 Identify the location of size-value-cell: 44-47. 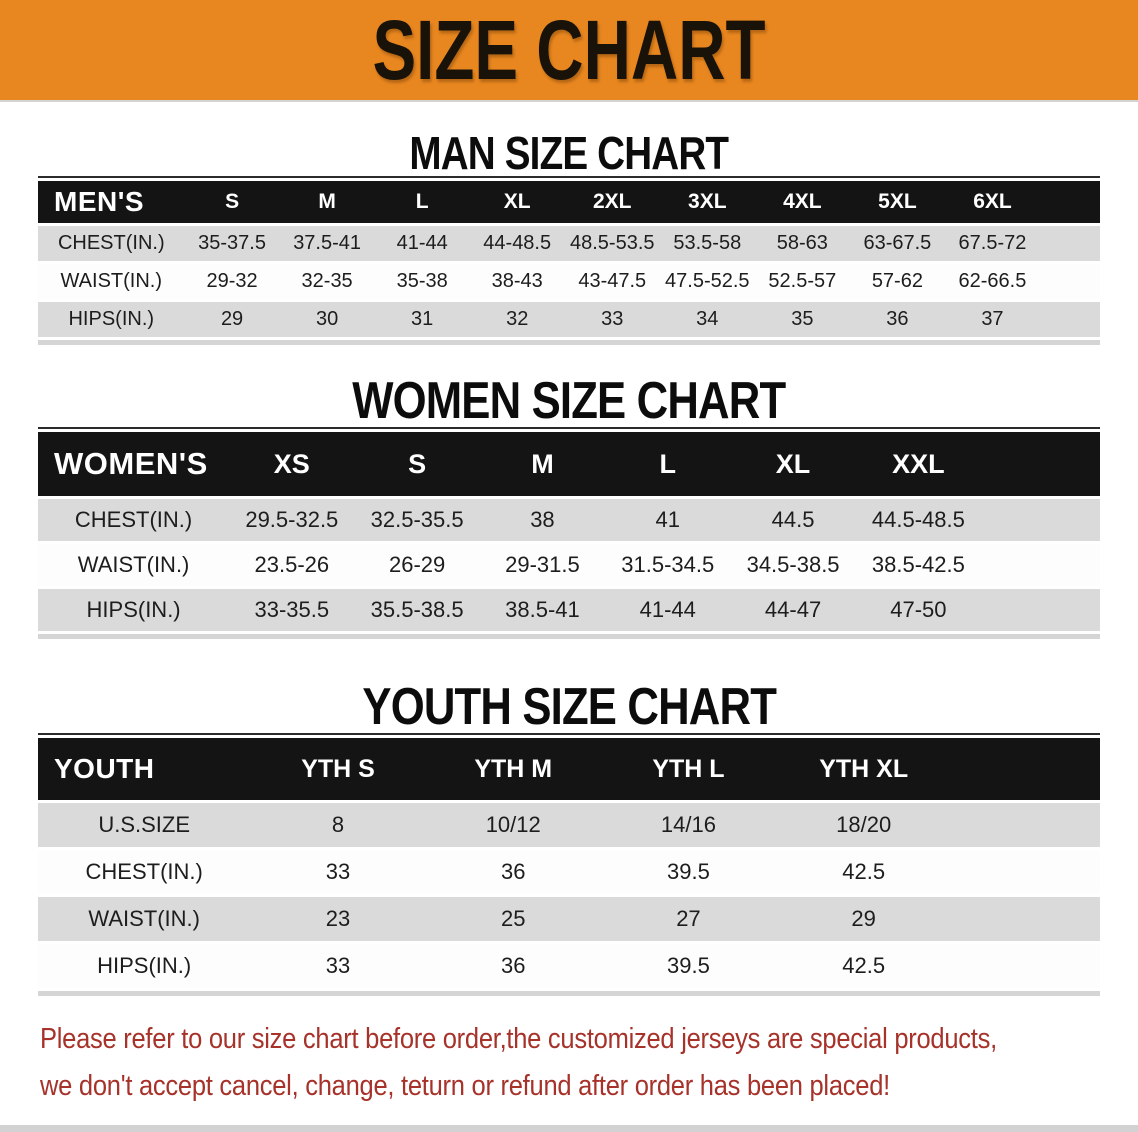
(793, 611).